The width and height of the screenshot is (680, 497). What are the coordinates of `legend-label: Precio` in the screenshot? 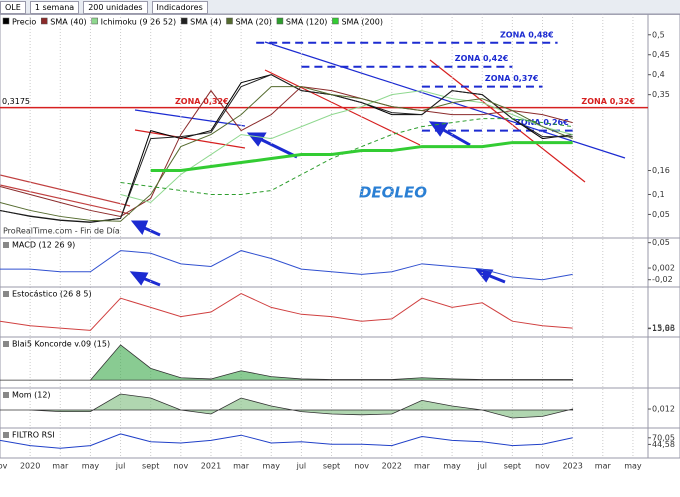 It's located at (24, 22).